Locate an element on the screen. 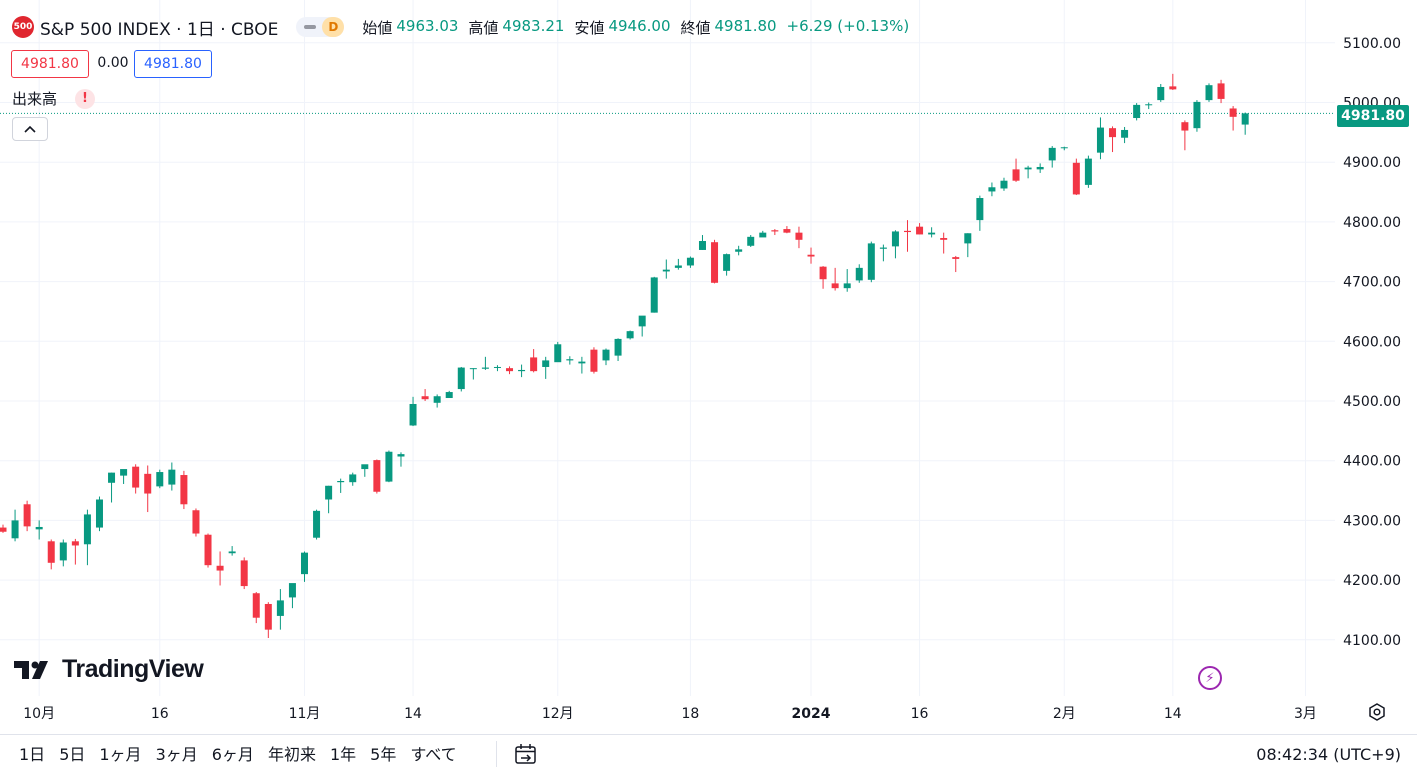 The width and height of the screenshot is (1417, 778). price-tick-label: 4500.00 is located at coordinates (1372, 402).